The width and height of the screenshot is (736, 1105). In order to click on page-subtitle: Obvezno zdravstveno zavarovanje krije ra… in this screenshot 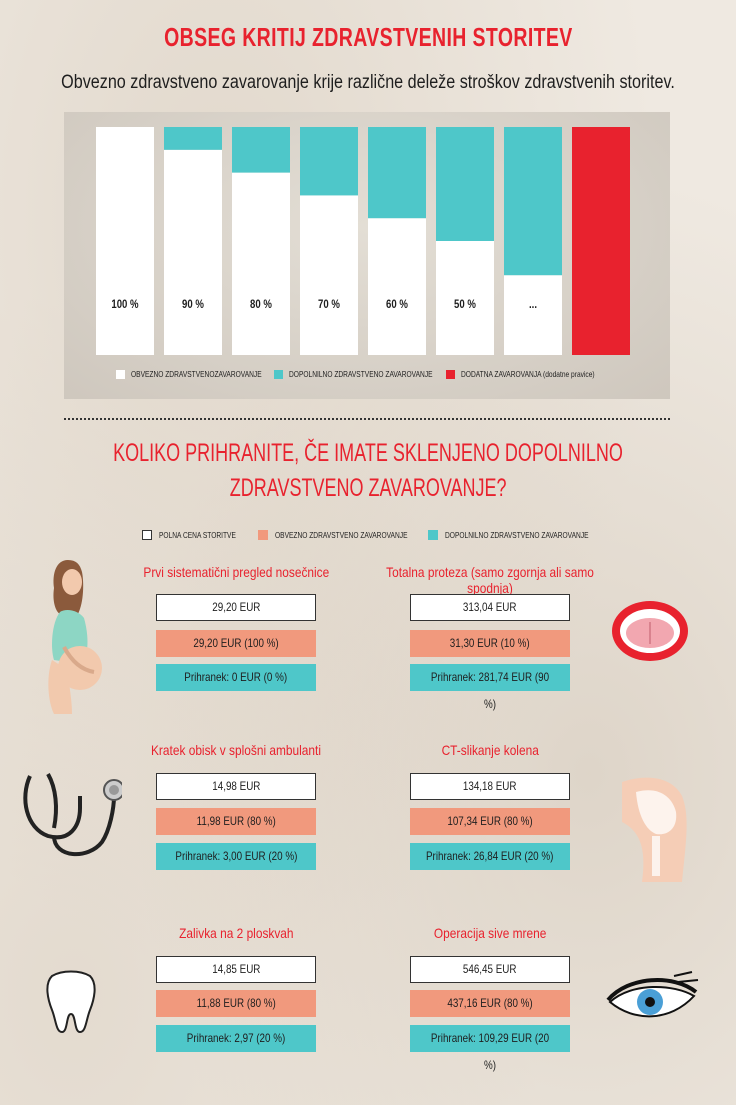, I will do `click(368, 82)`.